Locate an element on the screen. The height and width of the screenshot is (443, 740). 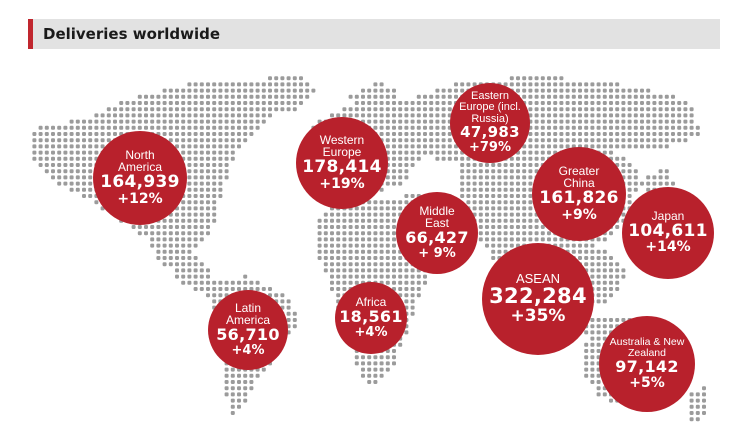
region-bubble-asean: ASEAN 322,284 +35% is located at coordinates (538, 299).